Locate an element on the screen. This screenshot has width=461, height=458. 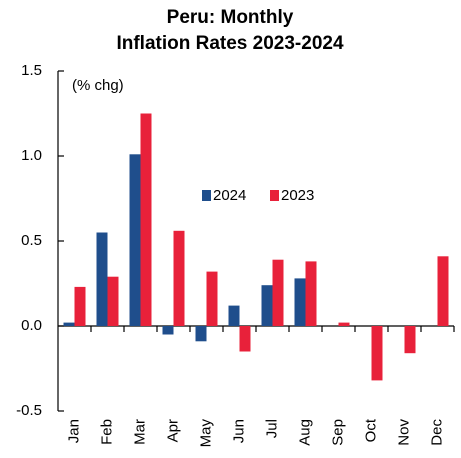
y-tick-label: -0.5 is located at coordinates (29, 410).